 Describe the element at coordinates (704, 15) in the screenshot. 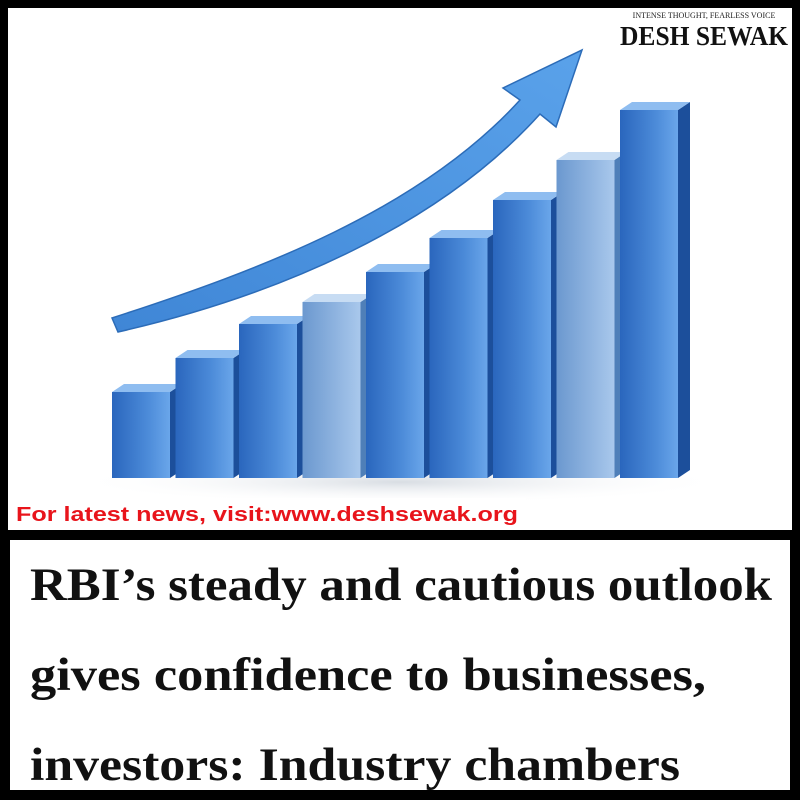

I see `logo-tagline: INTENSE THOUGHT, FEARLESS VOICE` at that location.